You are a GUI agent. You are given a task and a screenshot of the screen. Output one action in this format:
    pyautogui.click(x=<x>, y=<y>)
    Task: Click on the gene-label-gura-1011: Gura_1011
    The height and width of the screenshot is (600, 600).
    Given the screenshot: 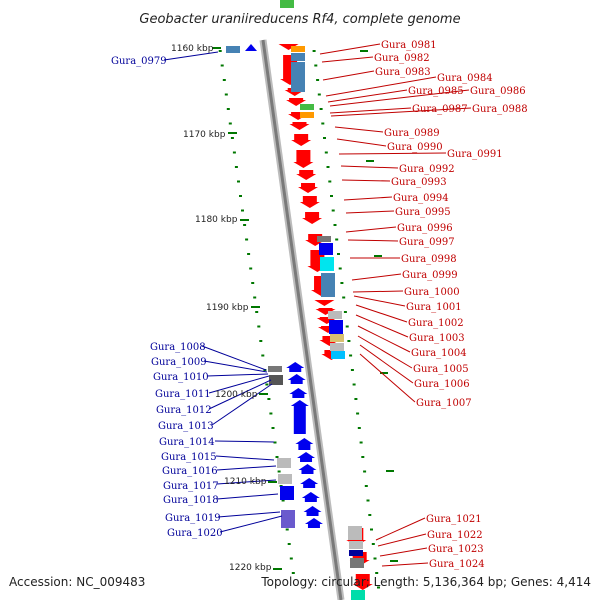 What is the action you would take?
    pyautogui.click(x=183, y=394)
    